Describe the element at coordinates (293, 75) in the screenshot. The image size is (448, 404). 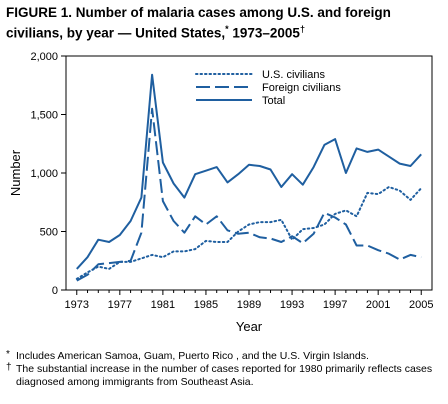
I see `legend-label: U.S. civilians` at that location.